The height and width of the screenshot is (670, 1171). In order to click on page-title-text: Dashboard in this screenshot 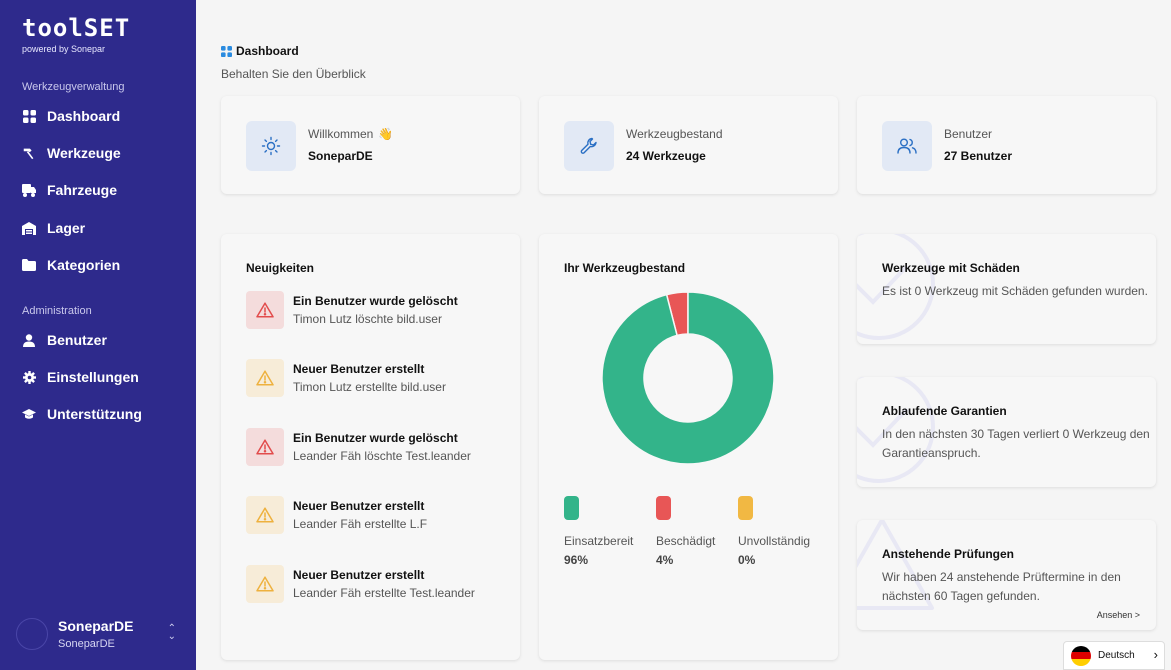, I will do `click(267, 51)`.